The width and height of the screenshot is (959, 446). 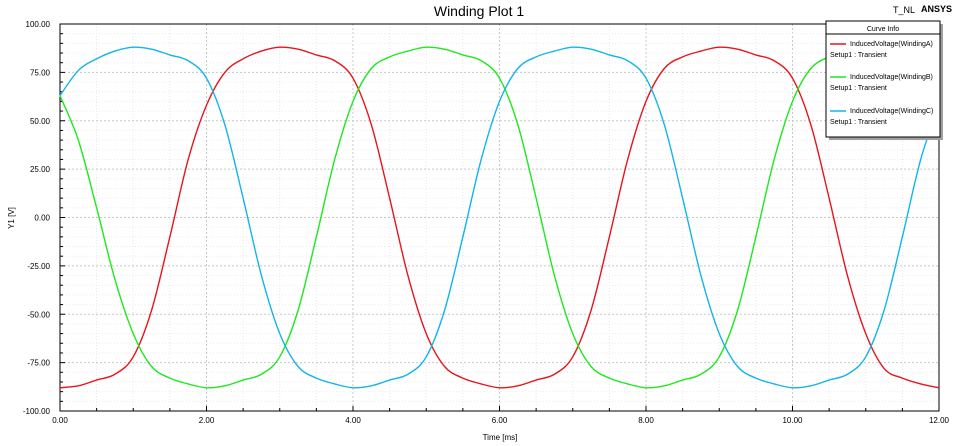 What do you see at coordinates (936, 9) in the screenshot?
I see `ansys-logo: ANSYS` at bounding box center [936, 9].